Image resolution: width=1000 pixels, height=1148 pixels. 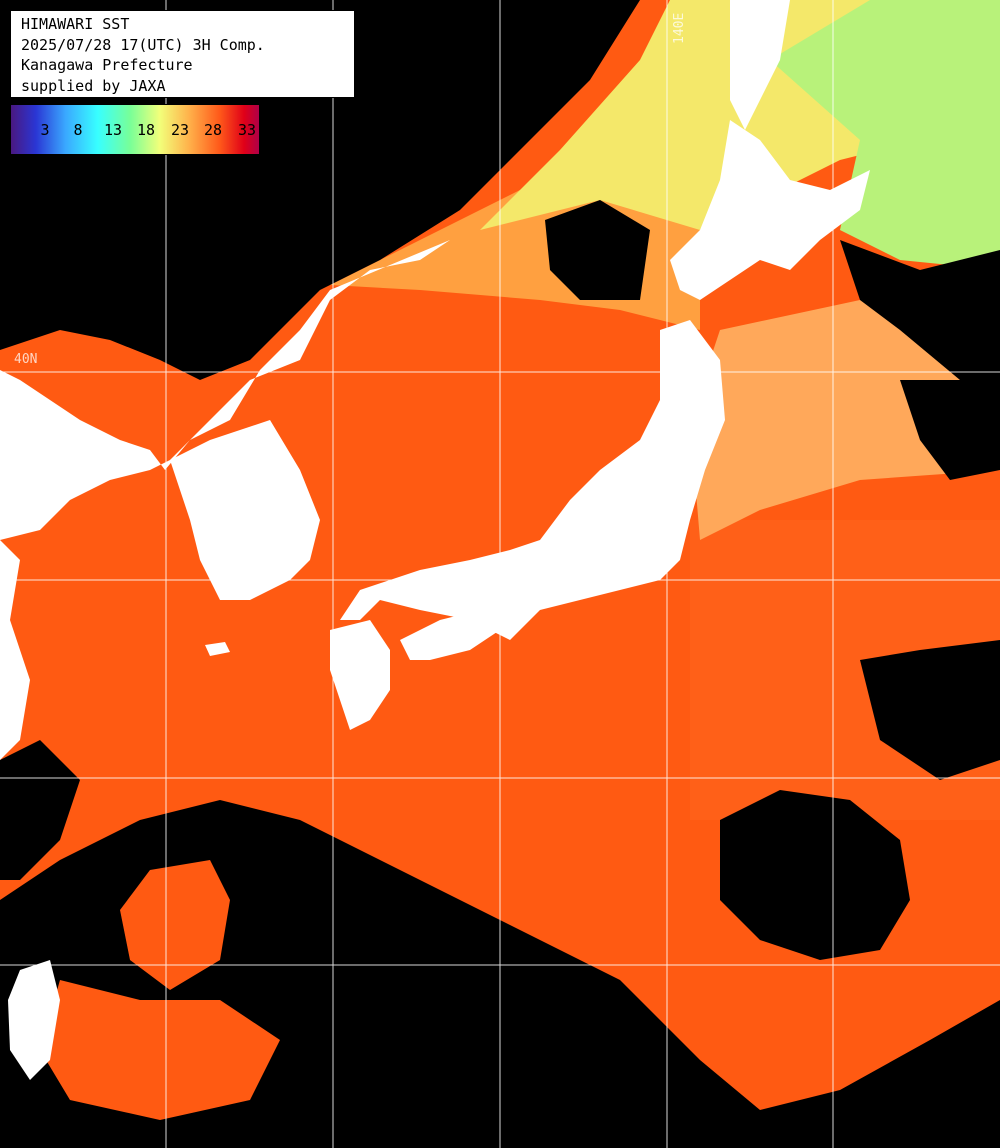 I want to click on scale-label: 23, so click(x=180, y=130).